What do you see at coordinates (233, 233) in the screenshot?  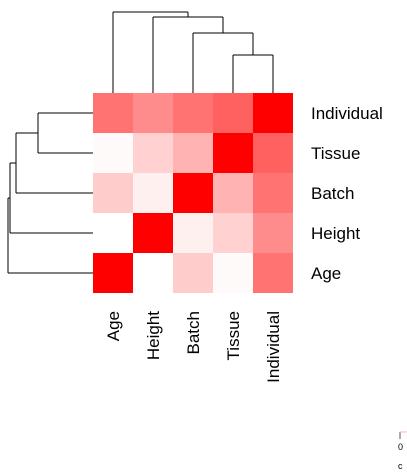 I see `cell-height-tissue` at bounding box center [233, 233].